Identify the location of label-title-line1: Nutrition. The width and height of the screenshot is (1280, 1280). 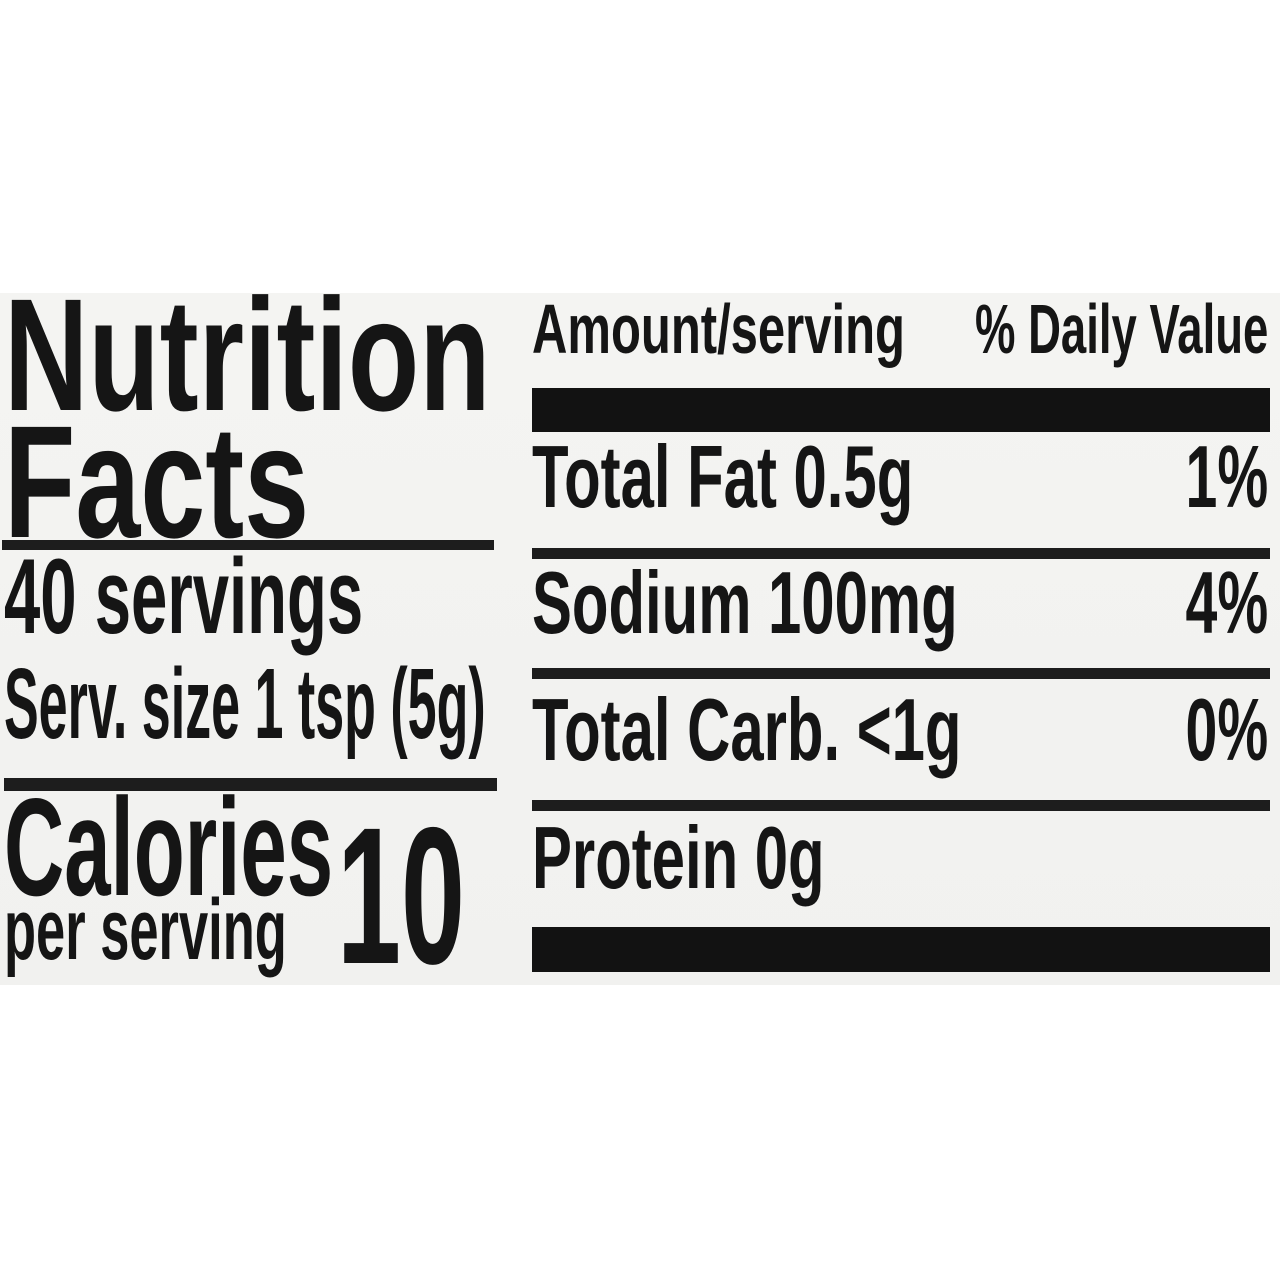
(337, 355).